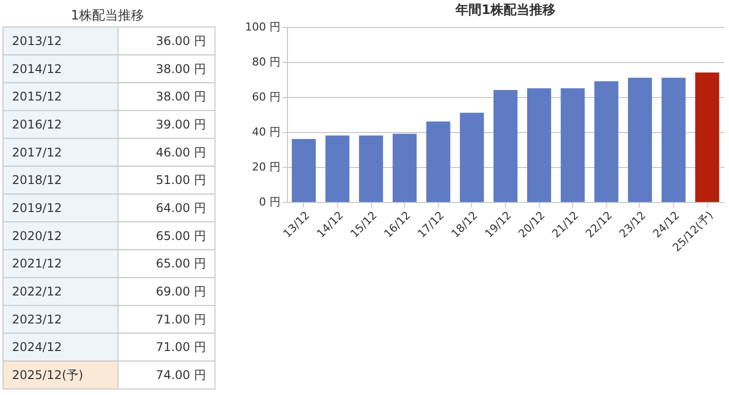 The width and height of the screenshot is (729, 395). Describe the element at coordinates (181, 291) in the screenshot. I see `text: 69.00 円` at that location.